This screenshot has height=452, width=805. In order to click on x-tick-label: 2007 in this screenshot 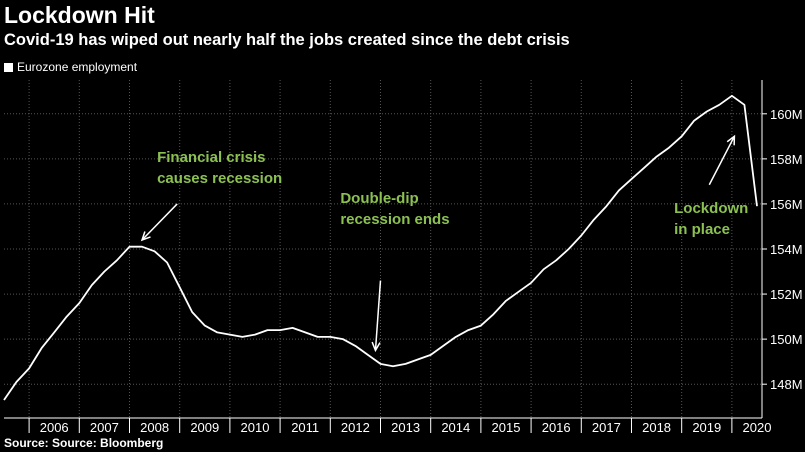, I will do `click(104, 427)`.